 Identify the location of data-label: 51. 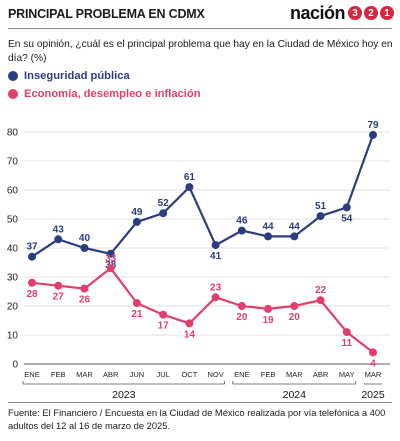
(321, 206).